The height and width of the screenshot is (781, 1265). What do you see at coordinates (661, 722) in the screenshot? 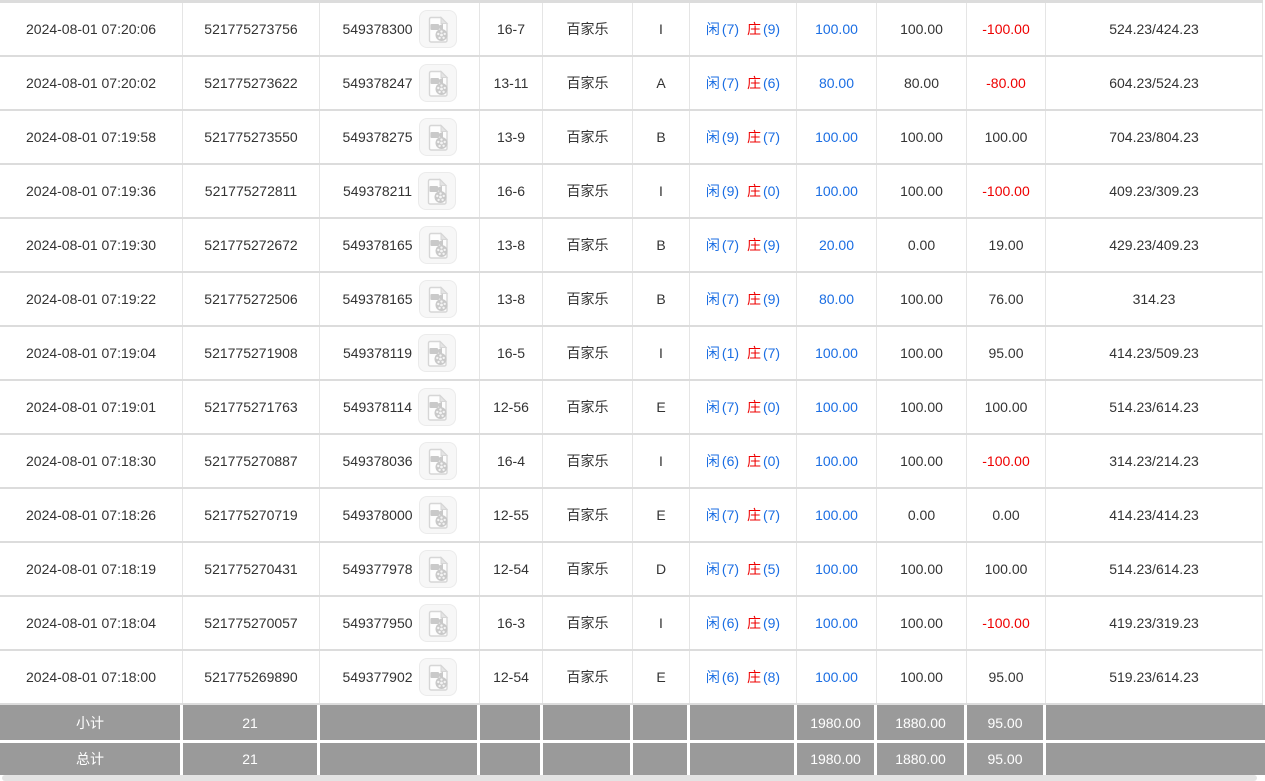
I see `subtotal-empty-cell` at bounding box center [661, 722].